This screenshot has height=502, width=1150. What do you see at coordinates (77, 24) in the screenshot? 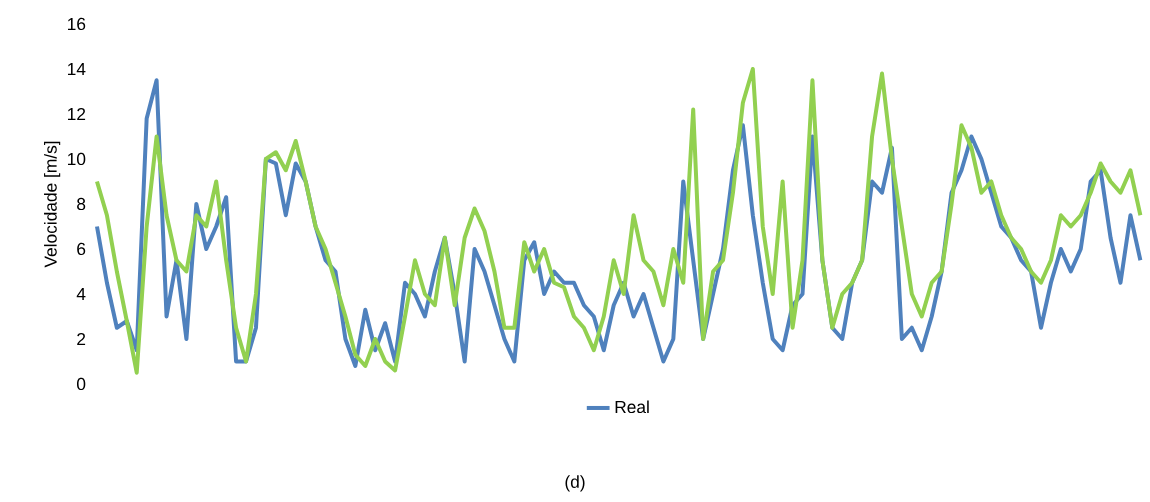
I see `y-tick-label: 16` at bounding box center [77, 24].